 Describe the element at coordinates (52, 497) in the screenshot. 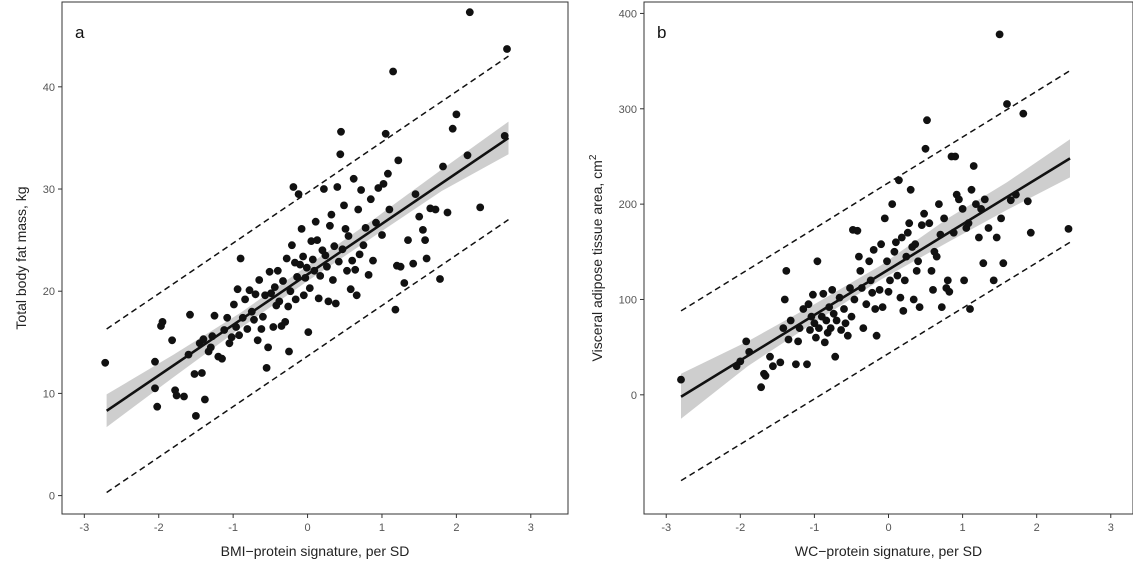

I see `y-tick-label: 0` at that location.